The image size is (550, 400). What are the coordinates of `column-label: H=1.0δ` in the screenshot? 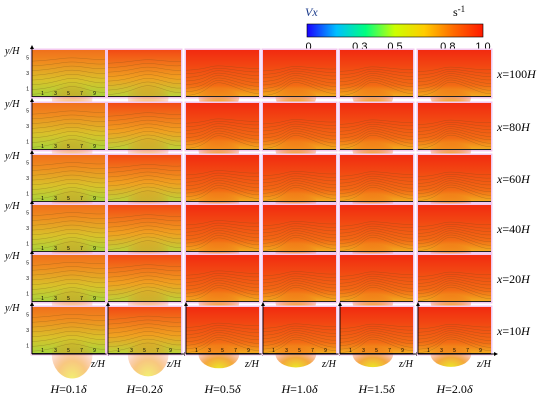 It's located at (298, 389).